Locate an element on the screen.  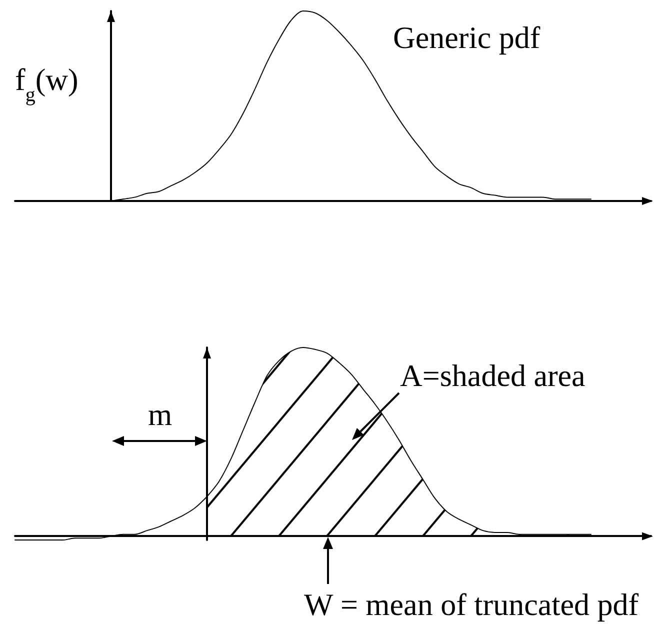
chart-title: Generic pdf is located at coordinates (467, 37).